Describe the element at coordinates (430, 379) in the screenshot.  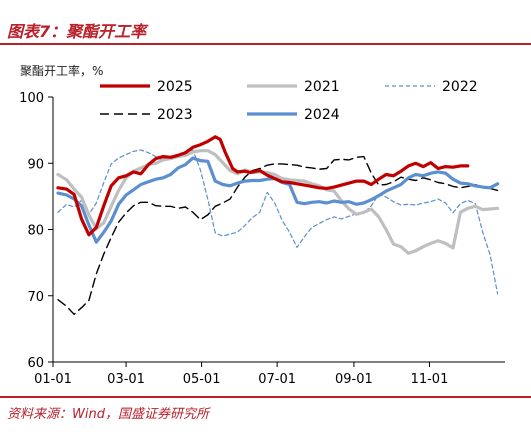
I see `x-tick-label: 11-01` at that location.